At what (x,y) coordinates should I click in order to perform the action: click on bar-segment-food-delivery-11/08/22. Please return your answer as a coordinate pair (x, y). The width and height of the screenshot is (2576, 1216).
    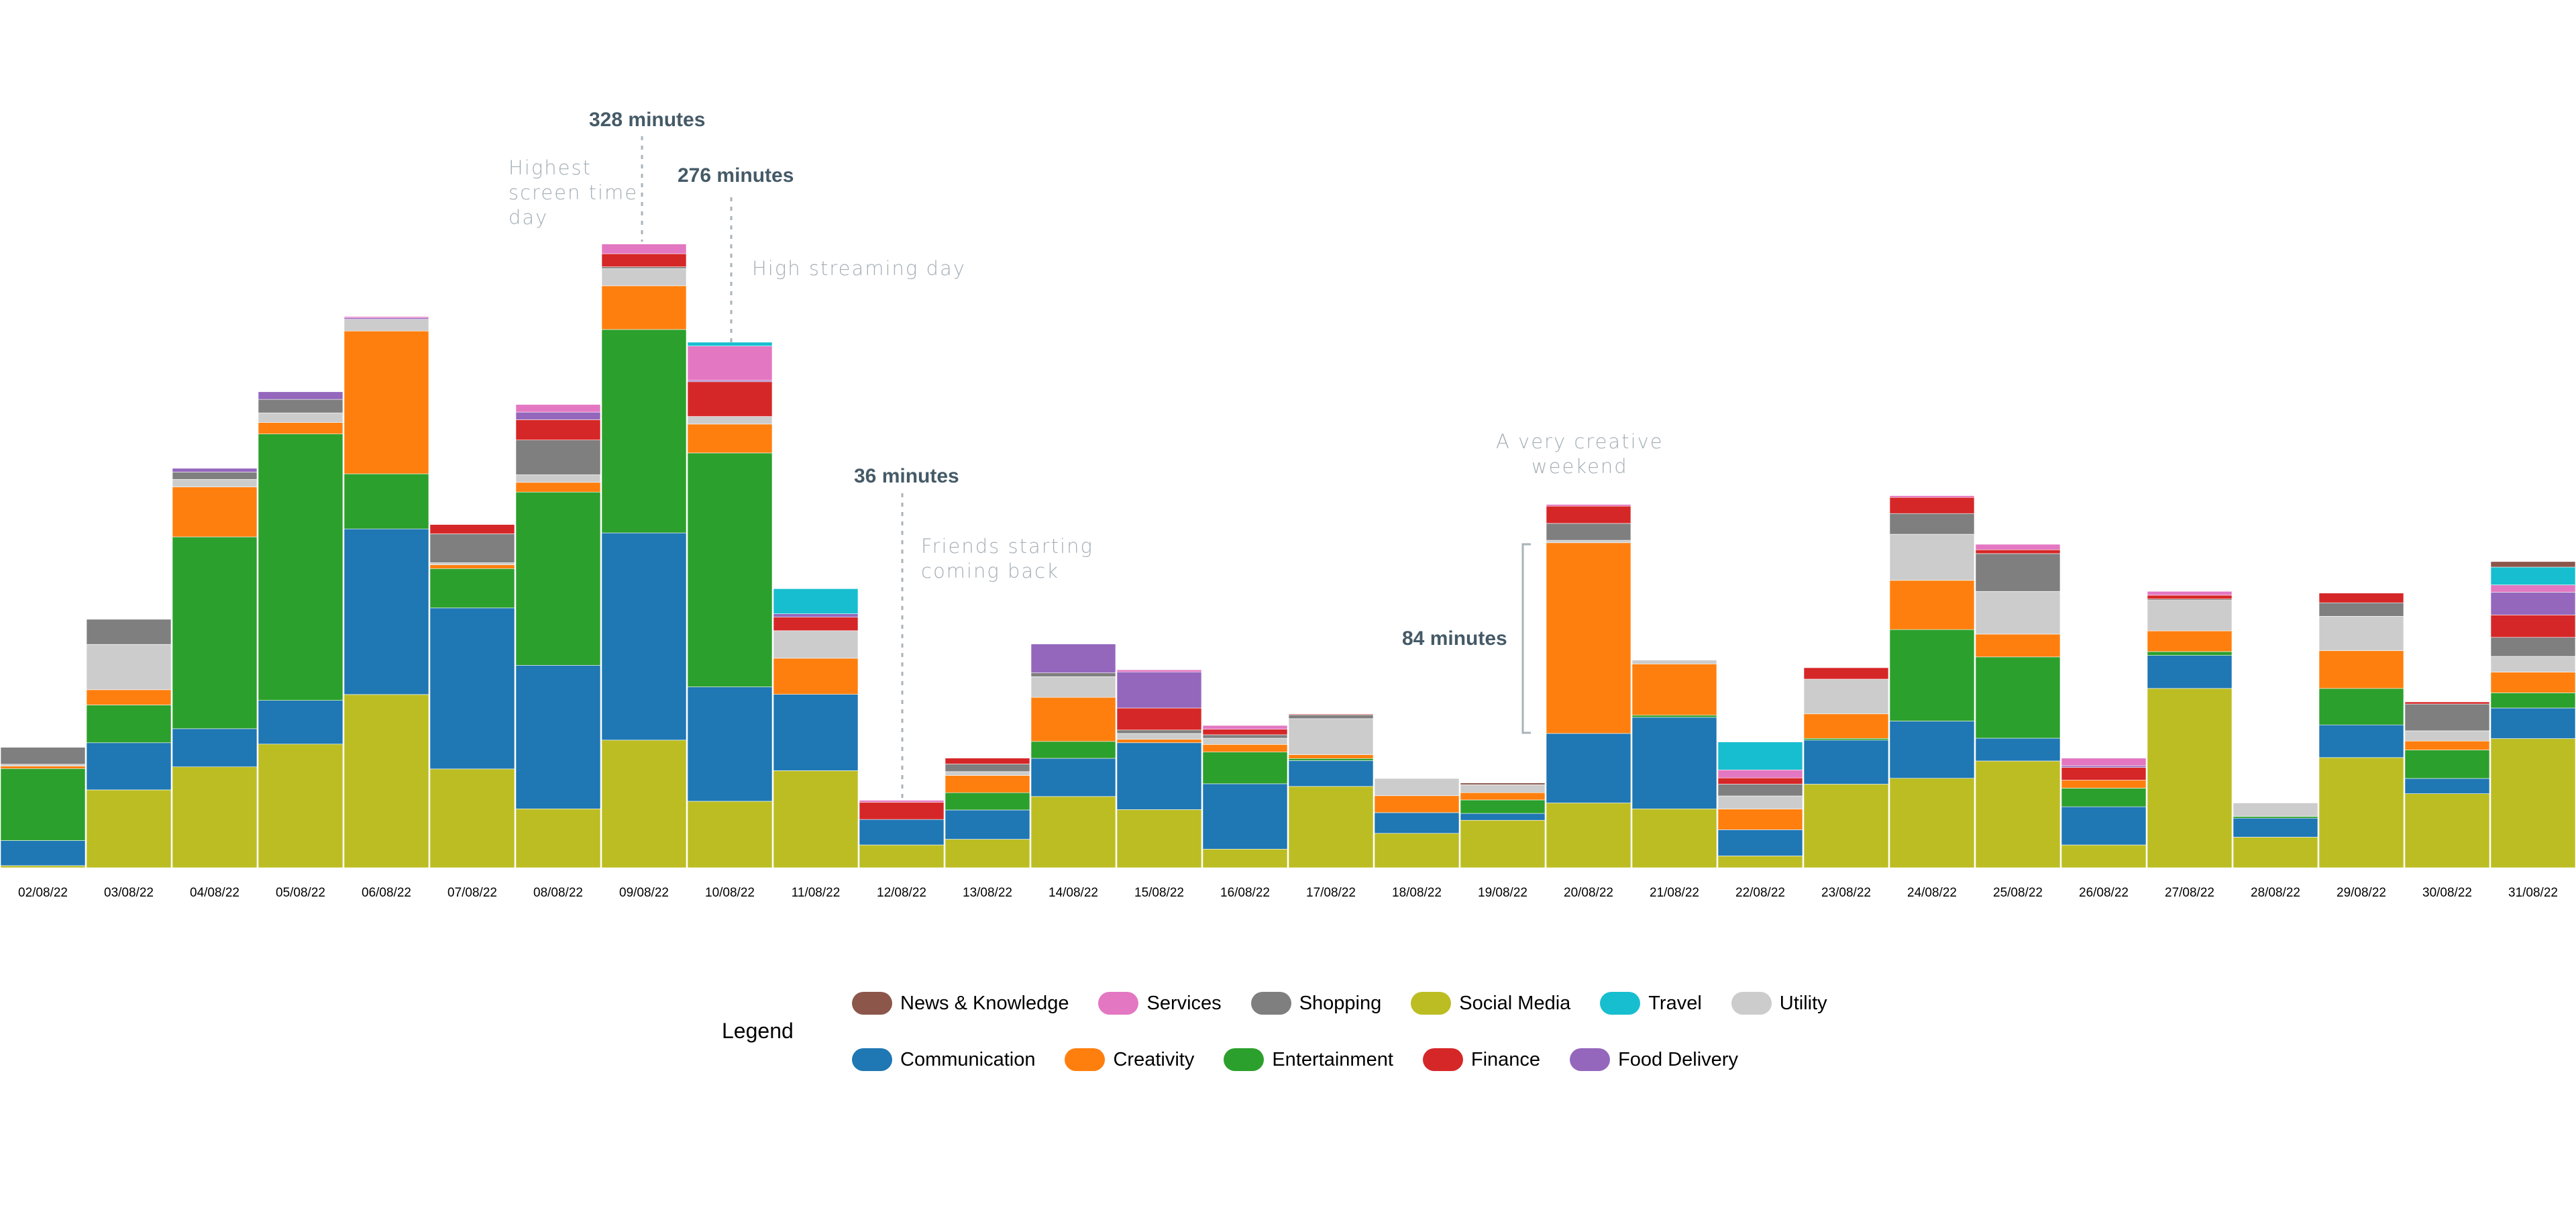
    Looking at the image, I should click on (816, 615).